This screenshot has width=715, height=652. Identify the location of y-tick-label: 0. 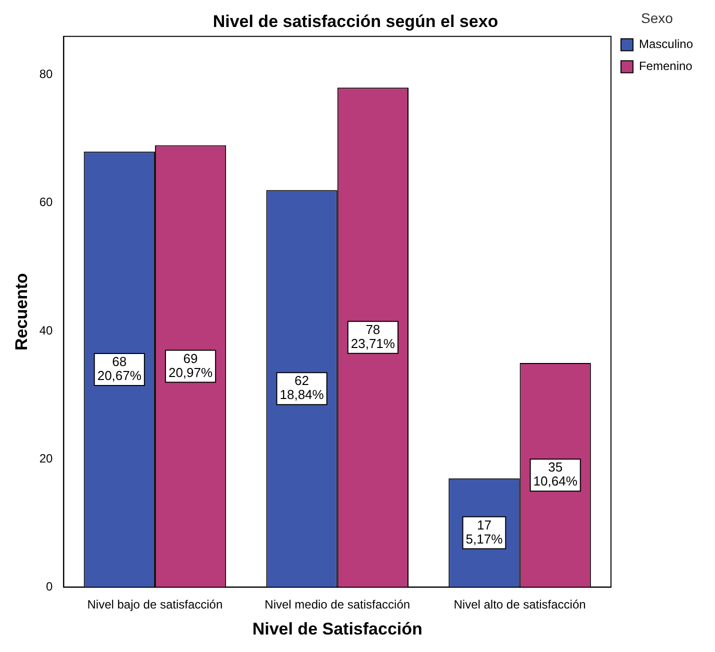
(50, 587).